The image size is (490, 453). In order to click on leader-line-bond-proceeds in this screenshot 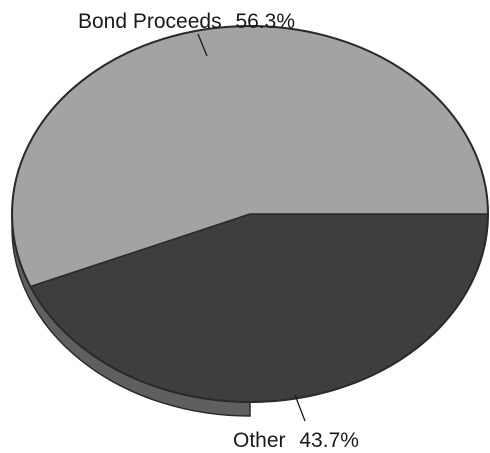, I will do `click(202, 45)`.